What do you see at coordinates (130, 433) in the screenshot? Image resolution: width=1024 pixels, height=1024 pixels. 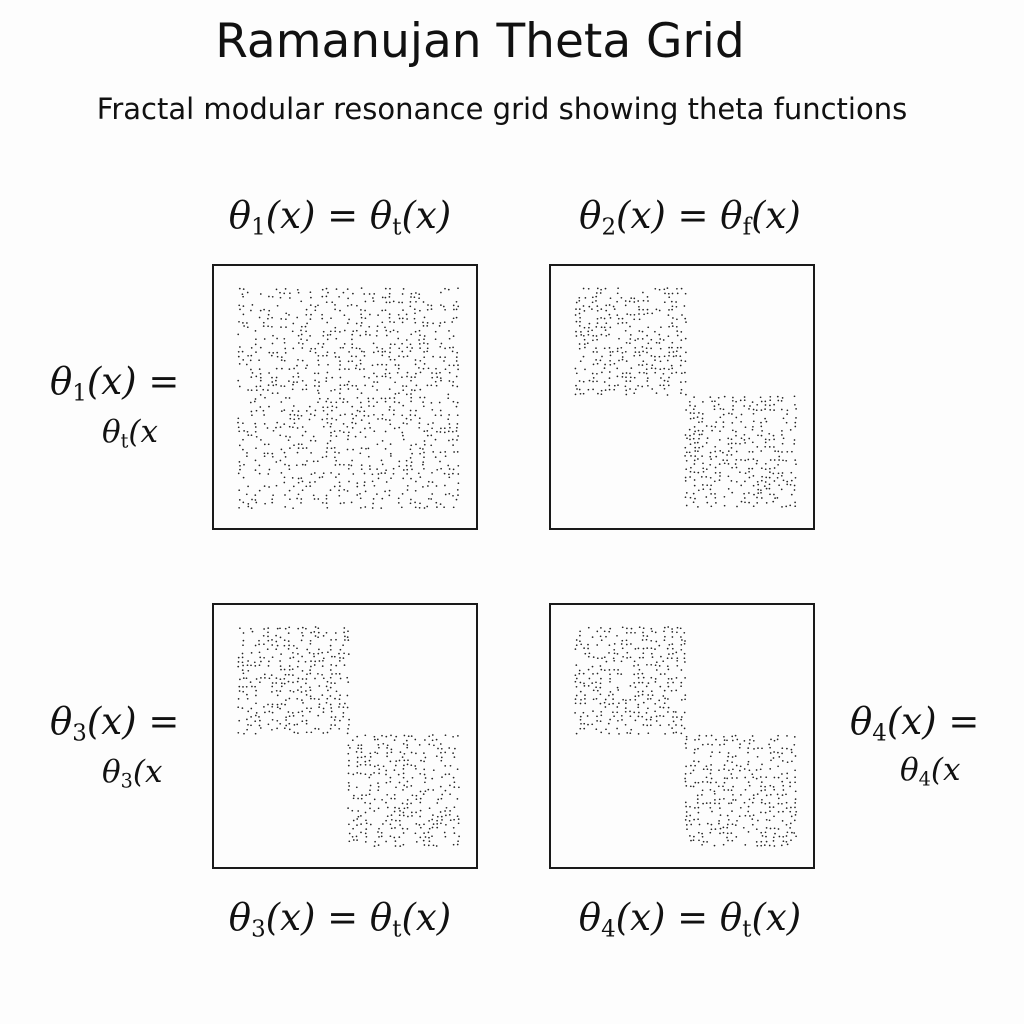 I see `side-label-theta1-line2: θt(x` at bounding box center [130, 433].